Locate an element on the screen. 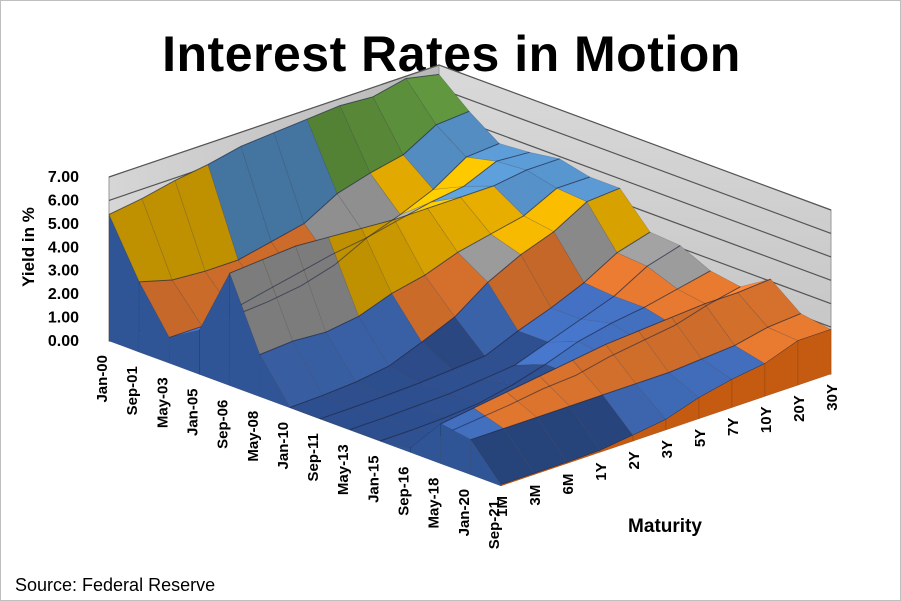 This screenshot has height=601, width=901. maturity-tick-label: 3Y is located at coordinates (667, 449).